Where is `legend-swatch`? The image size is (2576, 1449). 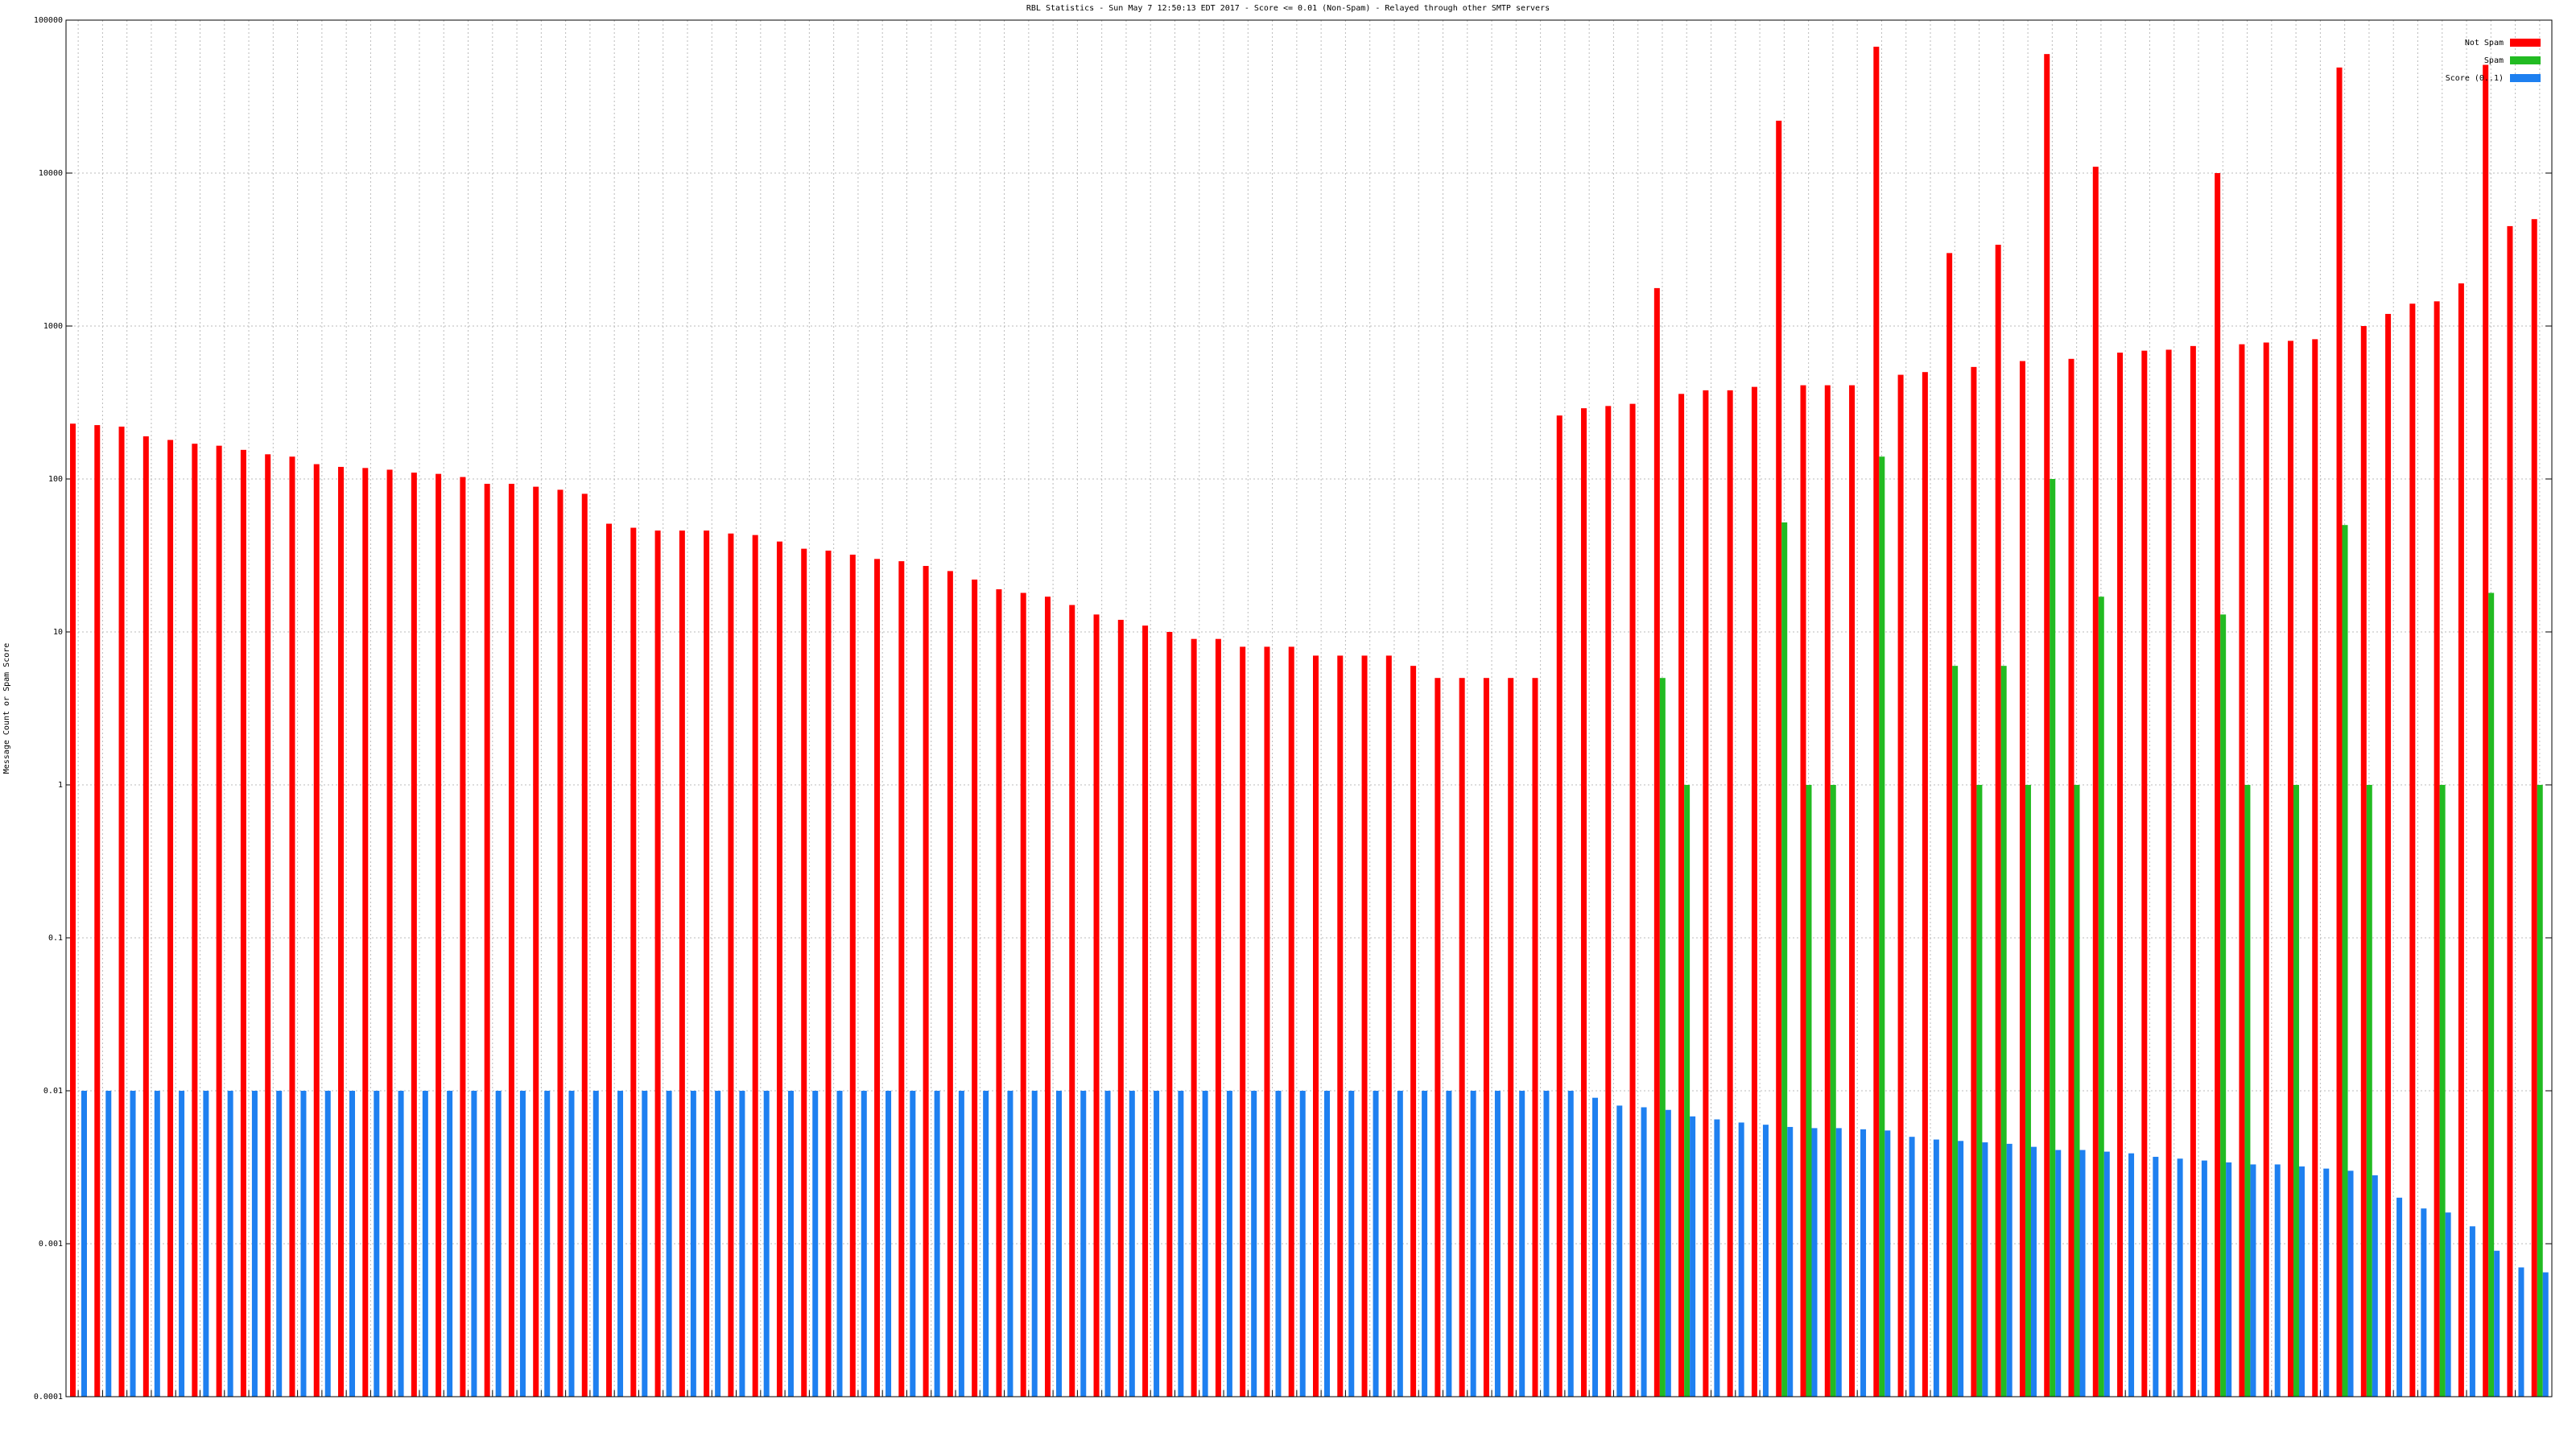 legend-swatch is located at coordinates (2525, 60).